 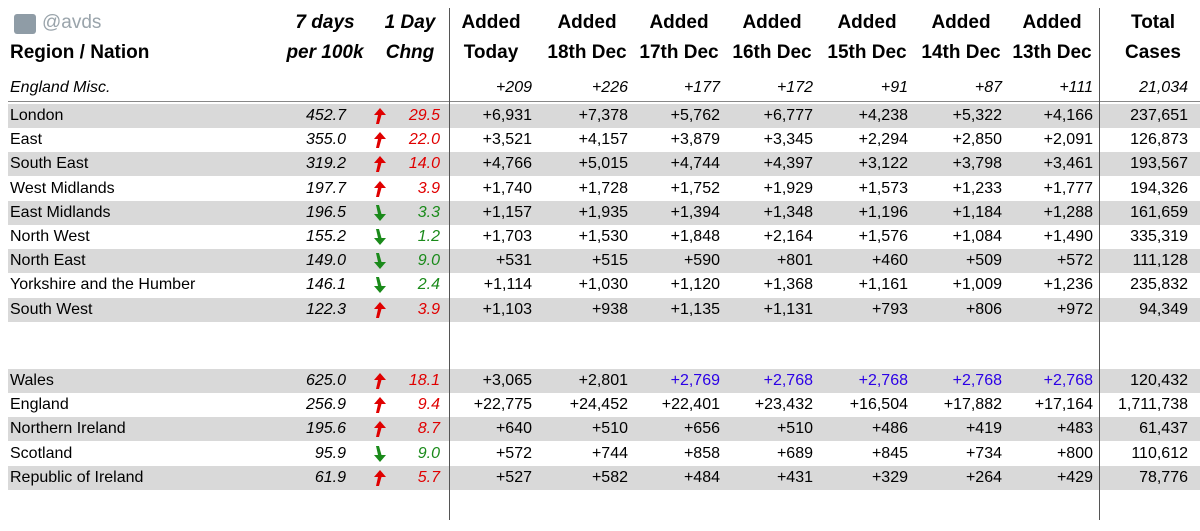 I want to click on added-value: +858, so click(x=701, y=453).